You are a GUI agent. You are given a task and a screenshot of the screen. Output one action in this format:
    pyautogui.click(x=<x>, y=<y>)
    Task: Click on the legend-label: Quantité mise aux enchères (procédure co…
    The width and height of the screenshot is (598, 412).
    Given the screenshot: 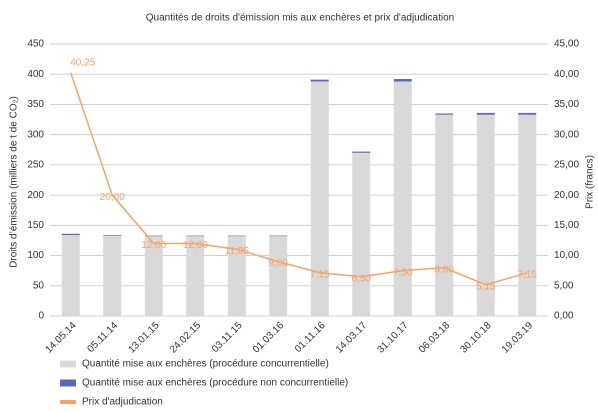 What is the action you would take?
    pyautogui.click(x=205, y=364)
    